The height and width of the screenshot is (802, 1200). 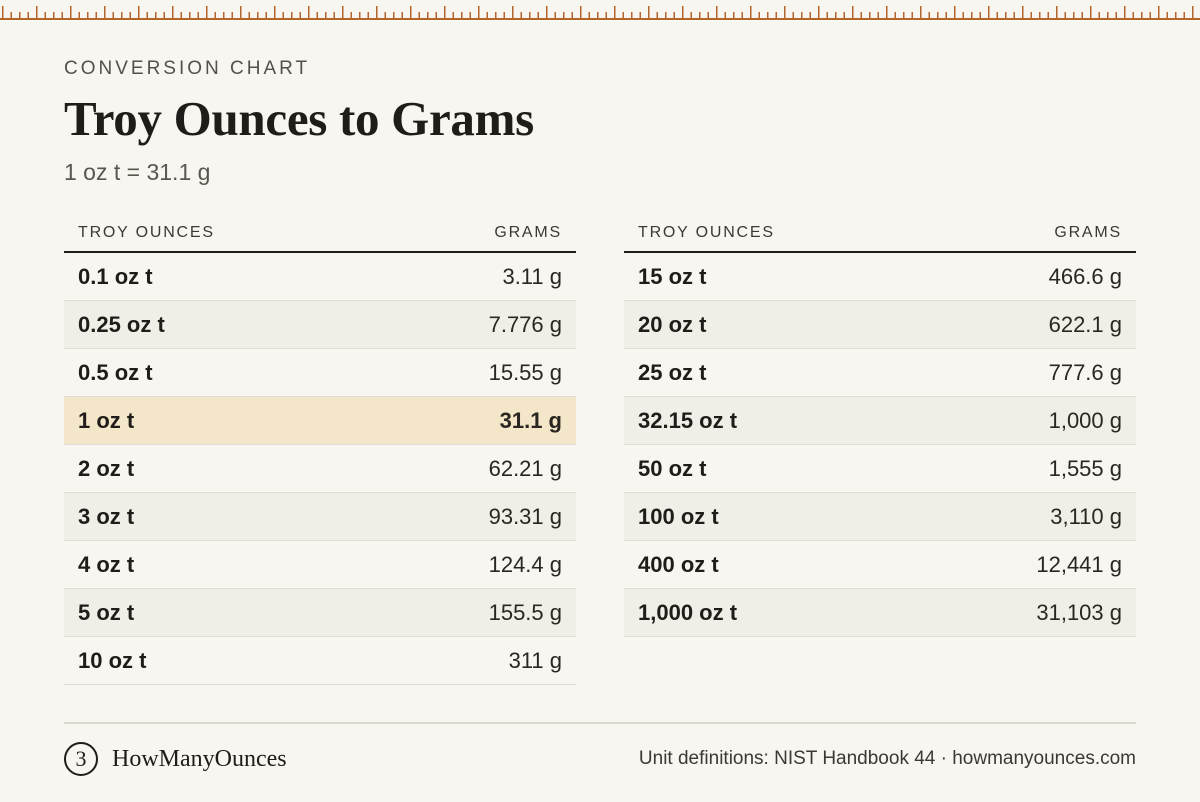 I want to click on troy-ounces-cell: 0.25 oz t, so click(x=121, y=324).